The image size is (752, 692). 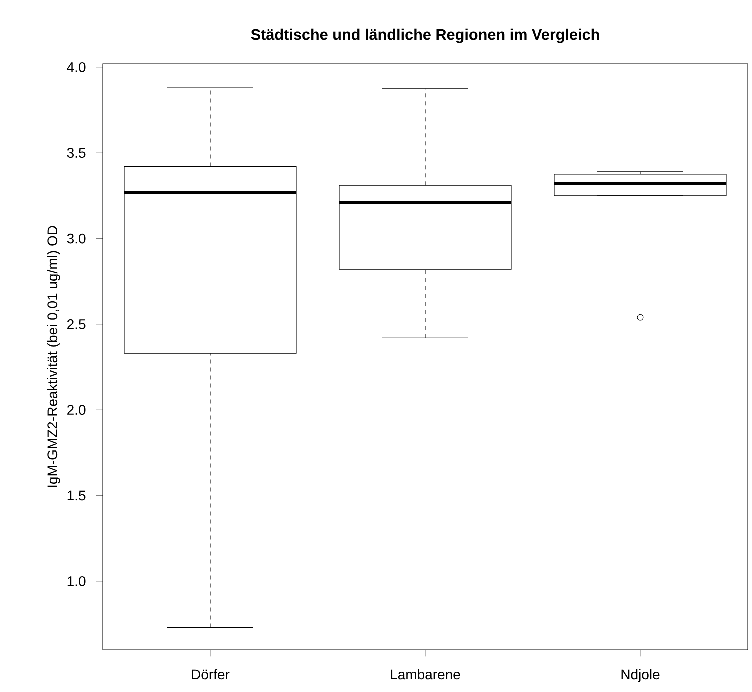 What do you see at coordinates (425, 674) in the screenshot?
I see `x-tick-label: Lambarene` at bounding box center [425, 674].